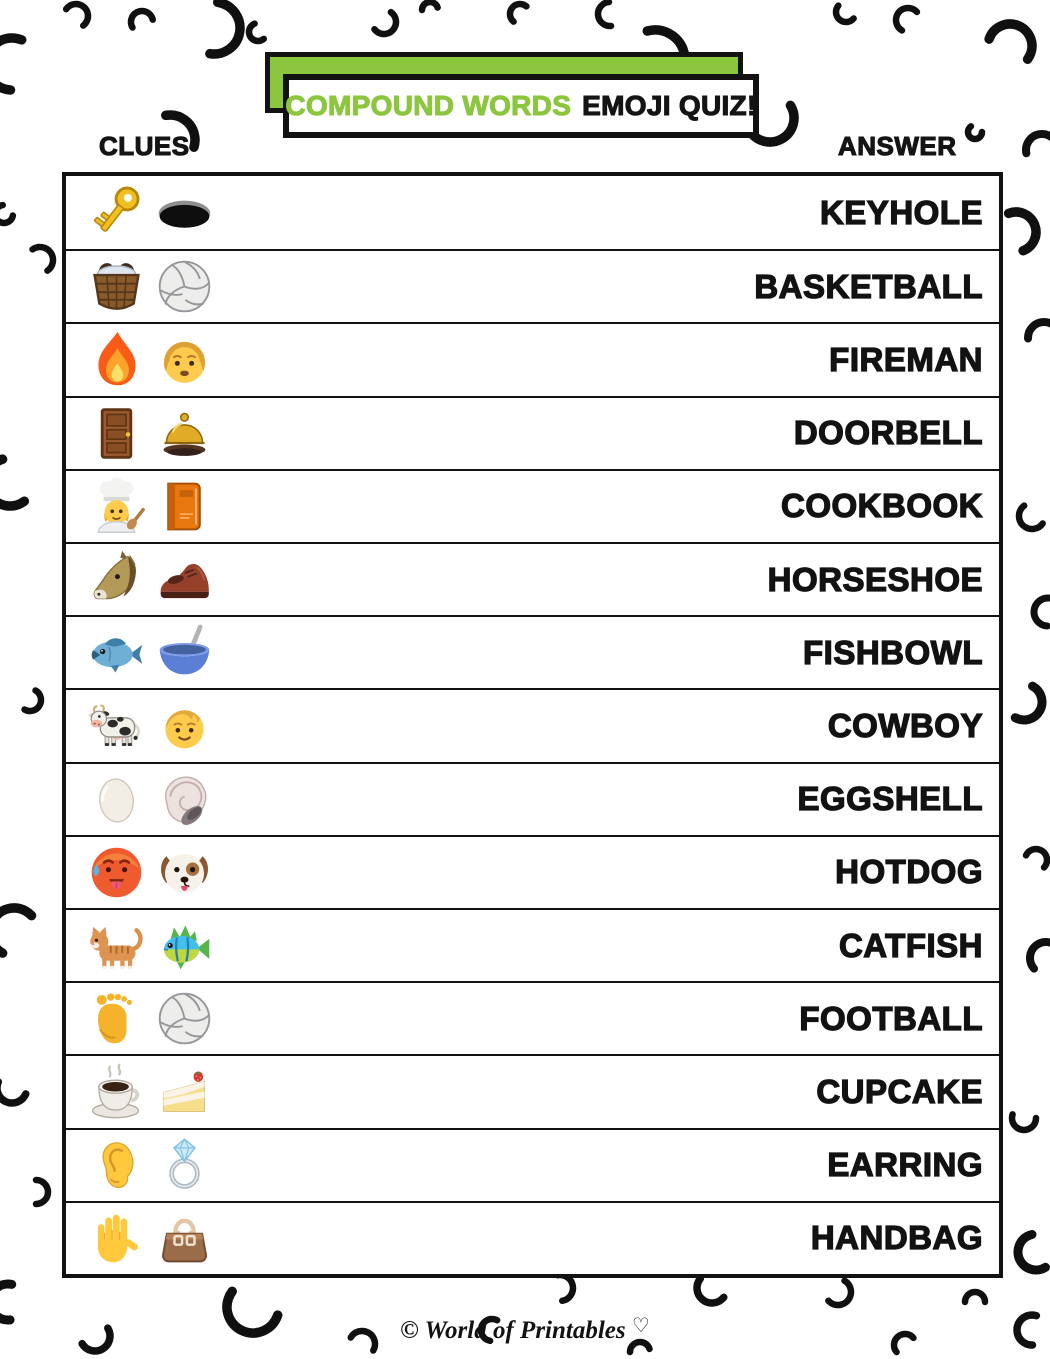 The width and height of the screenshot is (1050, 1359). What do you see at coordinates (116, 1018) in the screenshot?
I see `foot-emoji` at bounding box center [116, 1018].